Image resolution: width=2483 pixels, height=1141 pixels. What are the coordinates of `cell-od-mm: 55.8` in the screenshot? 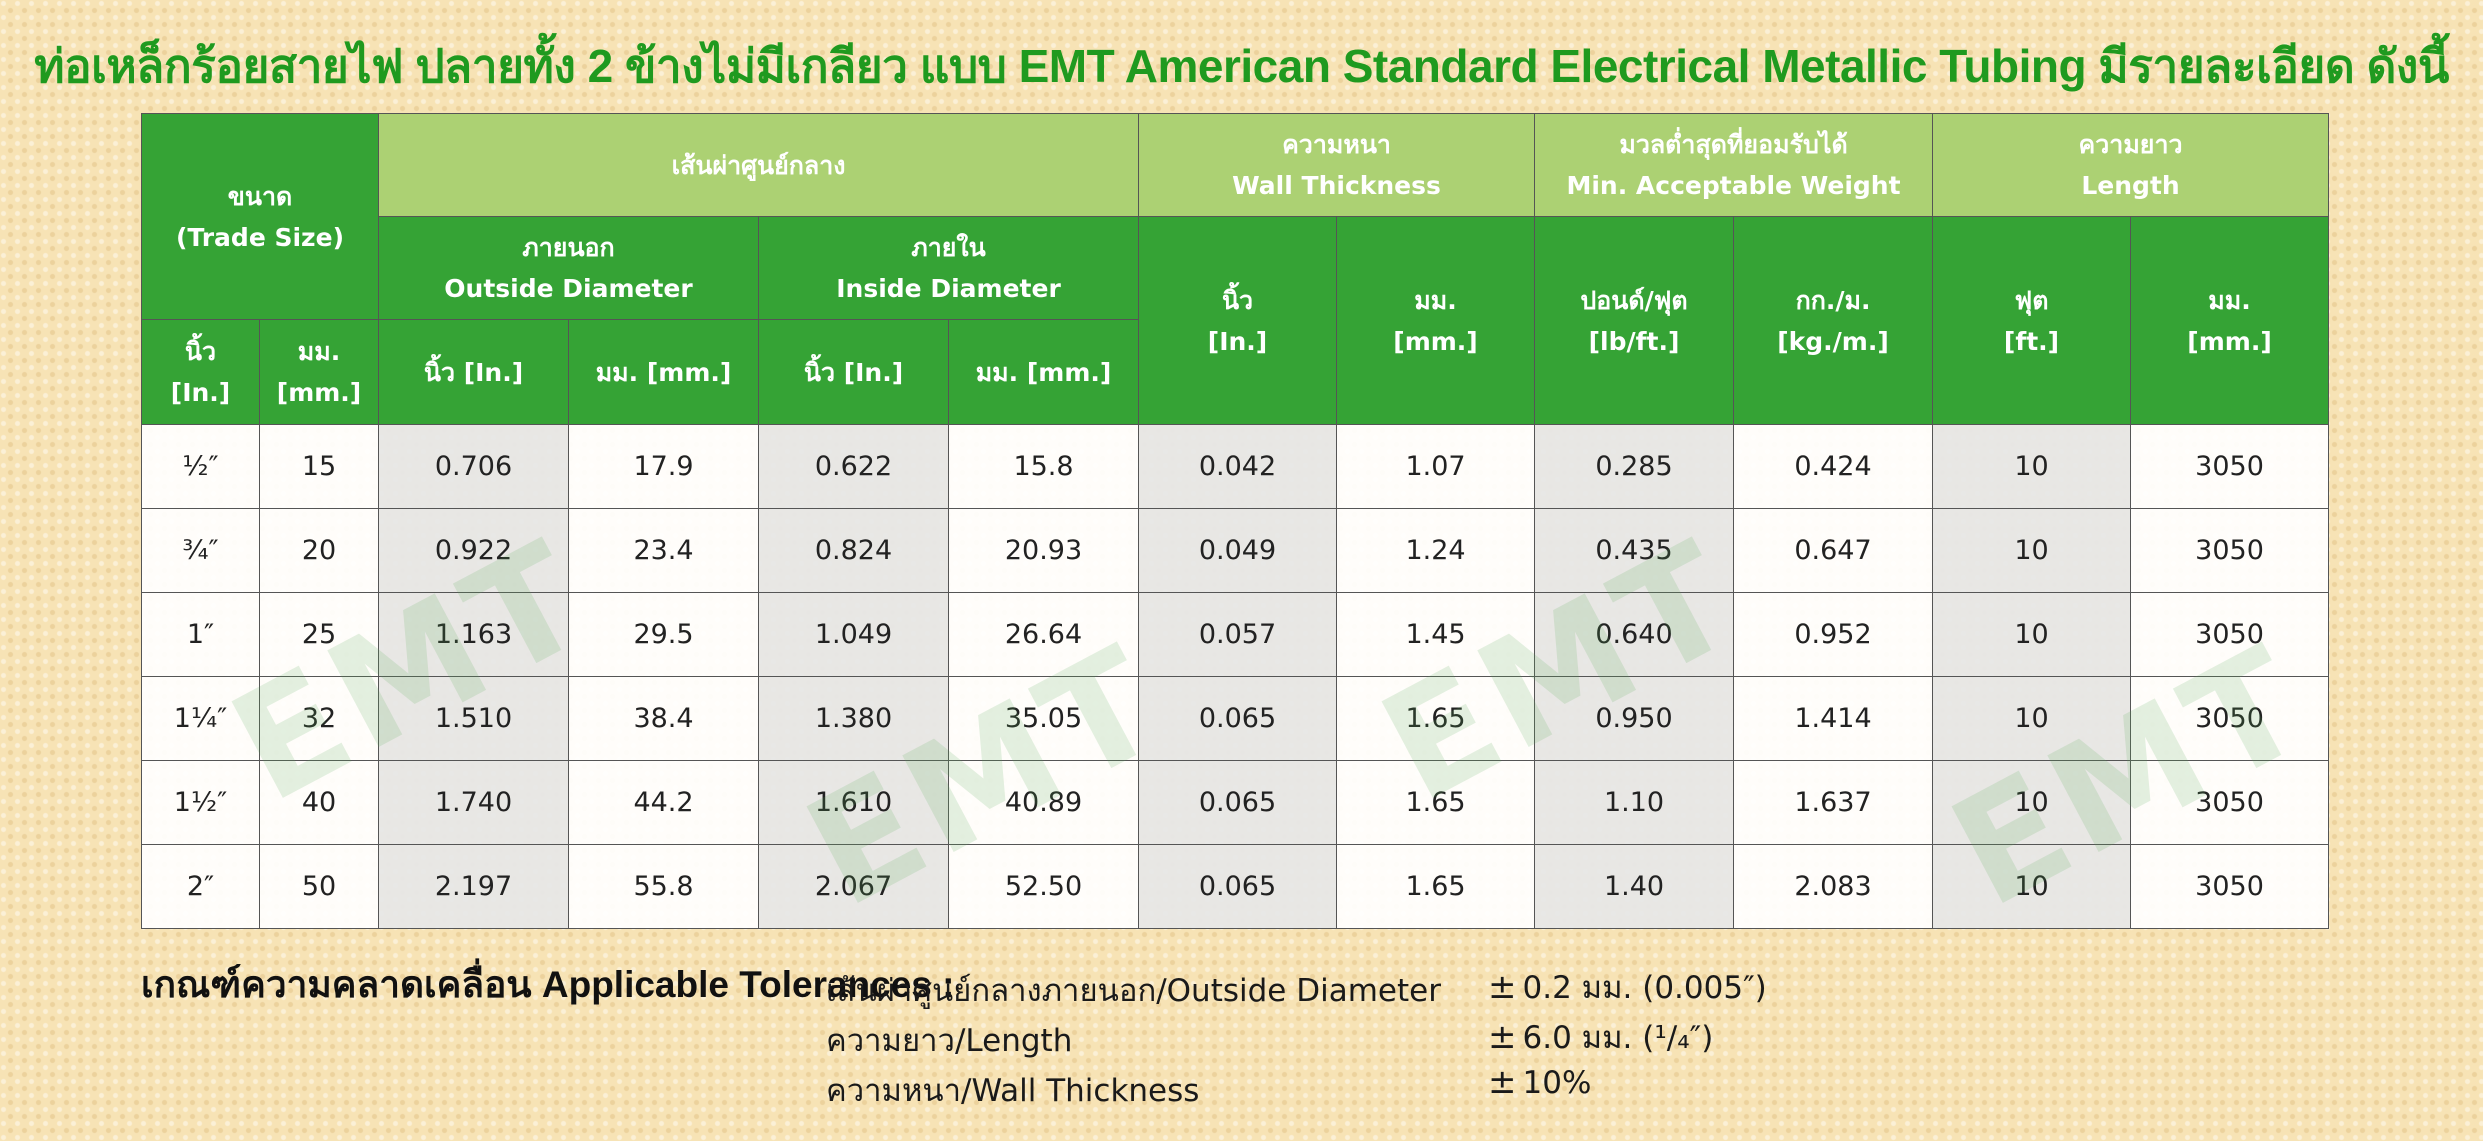 It's located at (663, 886).